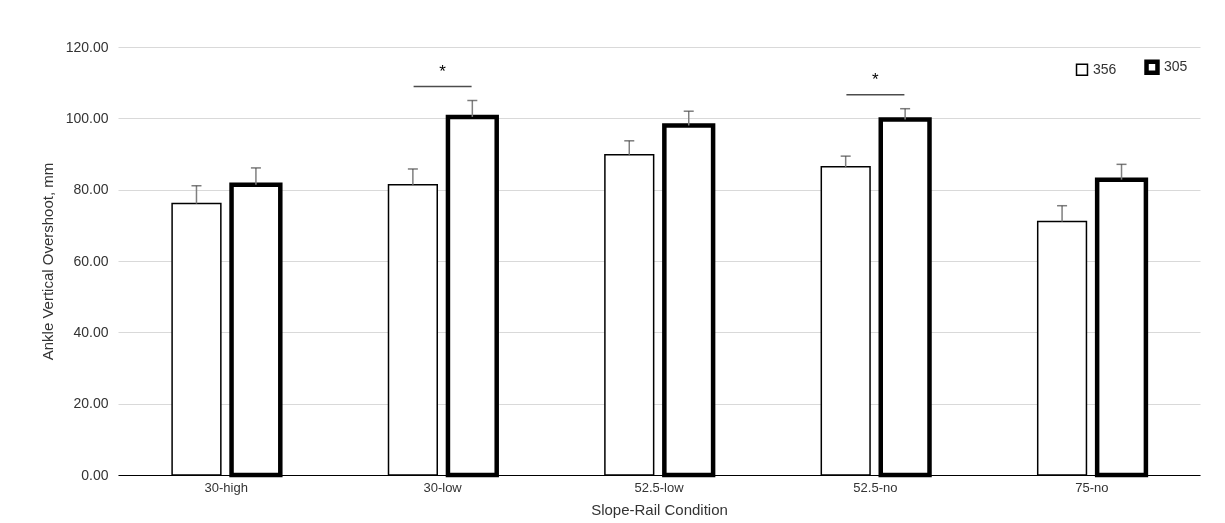 The width and height of the screenshot is (1225, 523). Describe the element at coordinates (87, 46) in the screenshot. I see `y-tick-label: 120.00` at that location.